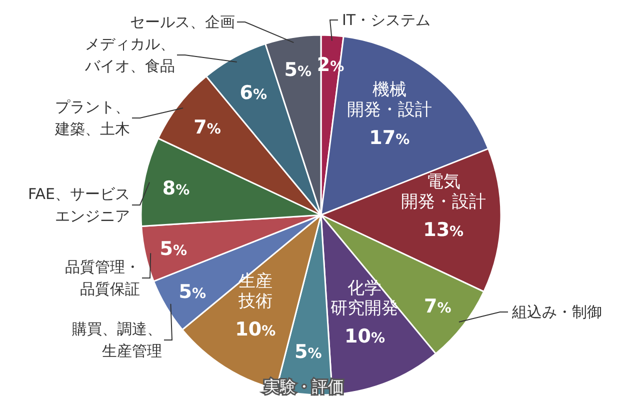 The height and width of the screenshot is (419, 640). I want to click on data-label: 6%, so click(253, 93).